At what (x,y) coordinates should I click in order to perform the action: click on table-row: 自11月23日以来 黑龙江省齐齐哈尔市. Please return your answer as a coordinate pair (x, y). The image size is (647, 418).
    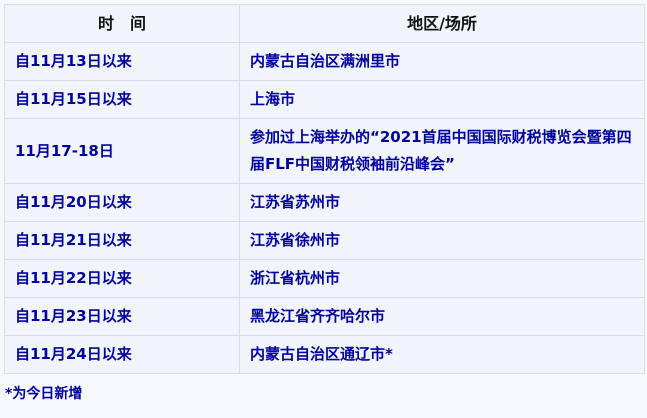
    Looking at the image, I should click on (324, 316).